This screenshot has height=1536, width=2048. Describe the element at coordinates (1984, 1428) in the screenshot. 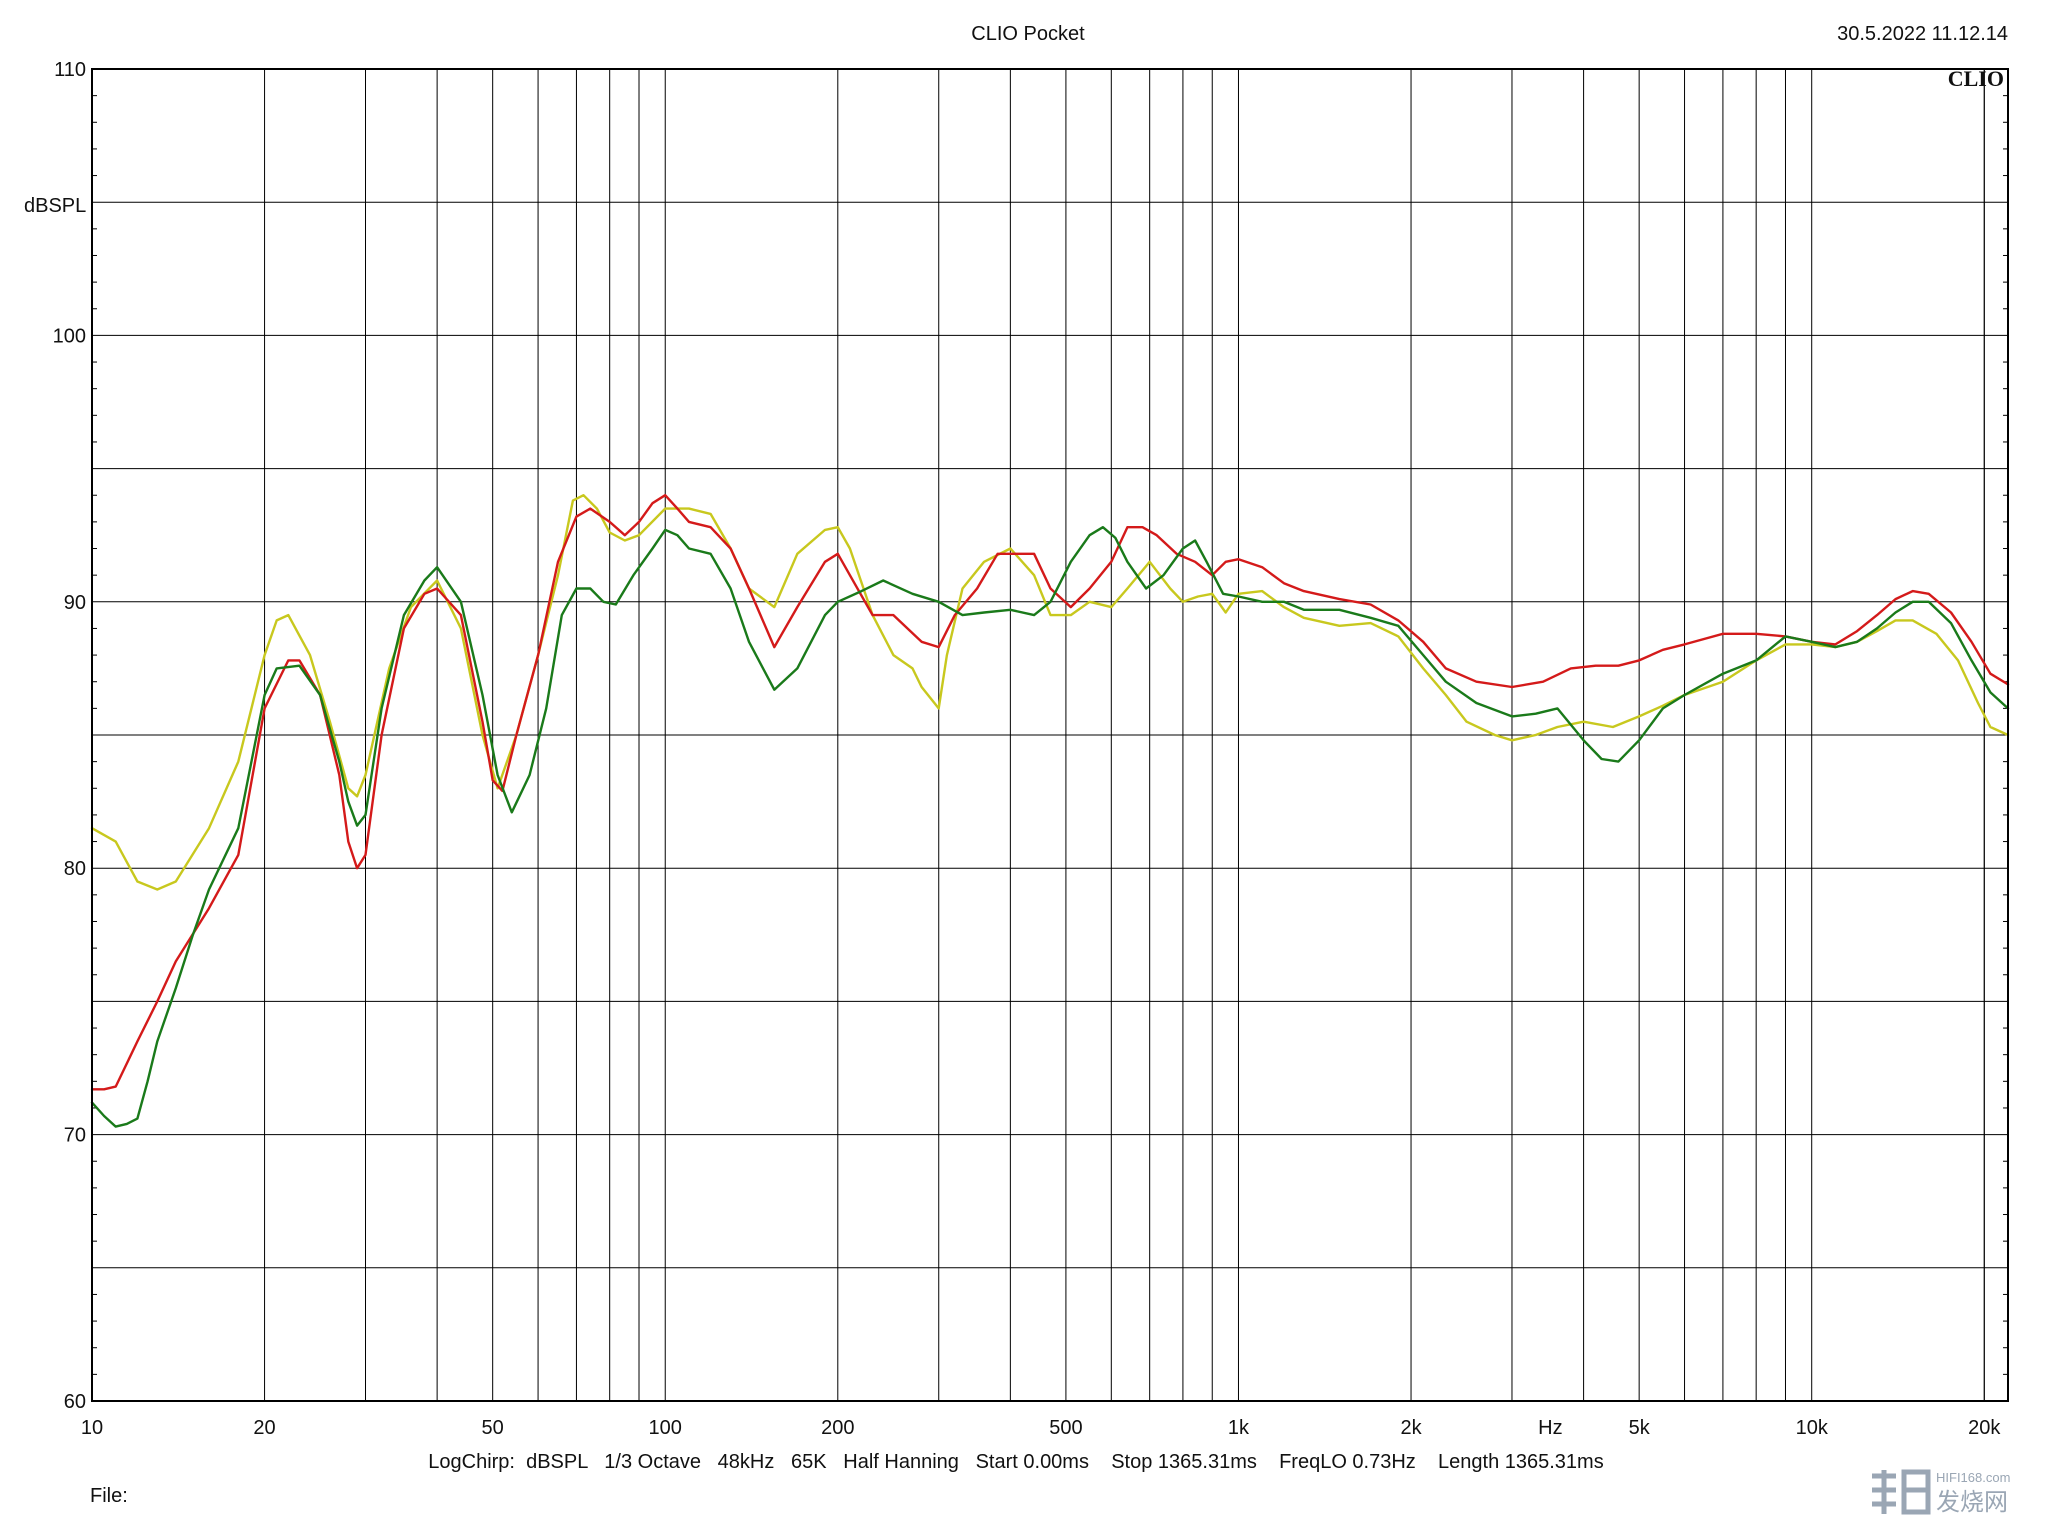

I see `x-tick-label: 20k` at that location.